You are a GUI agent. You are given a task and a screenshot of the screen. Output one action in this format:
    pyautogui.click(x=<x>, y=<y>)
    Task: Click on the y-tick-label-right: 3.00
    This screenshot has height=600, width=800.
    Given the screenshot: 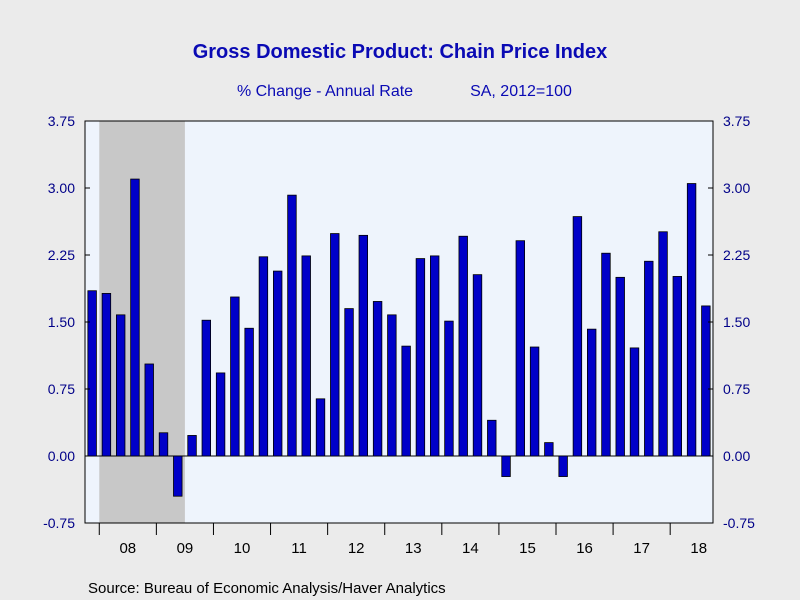 What is the action you would take?
    pyautogui.click(x=736, y=188)
    